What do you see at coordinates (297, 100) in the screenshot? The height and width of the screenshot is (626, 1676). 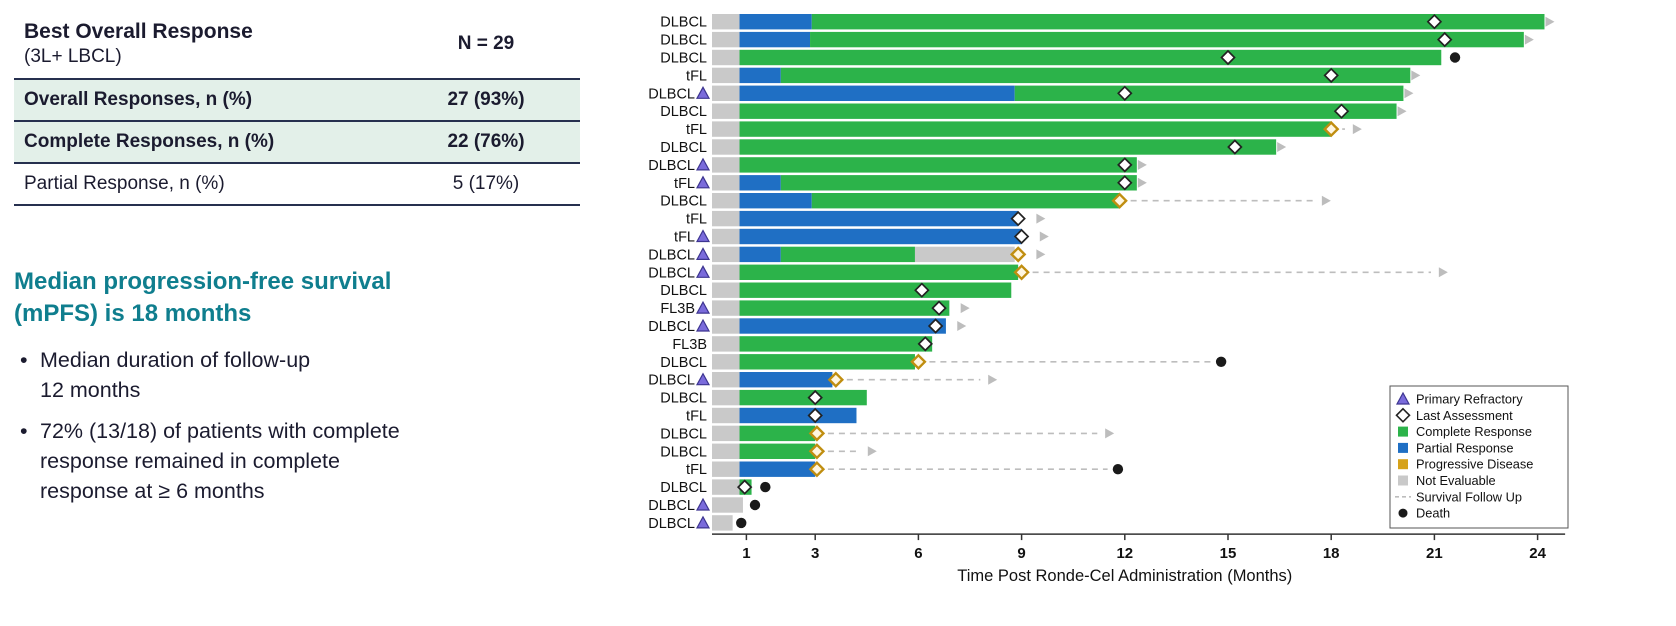 I see `table-row-overall-responses: Overall Responses, n (%) 27 (93%)` at bounding box center [297, 100].